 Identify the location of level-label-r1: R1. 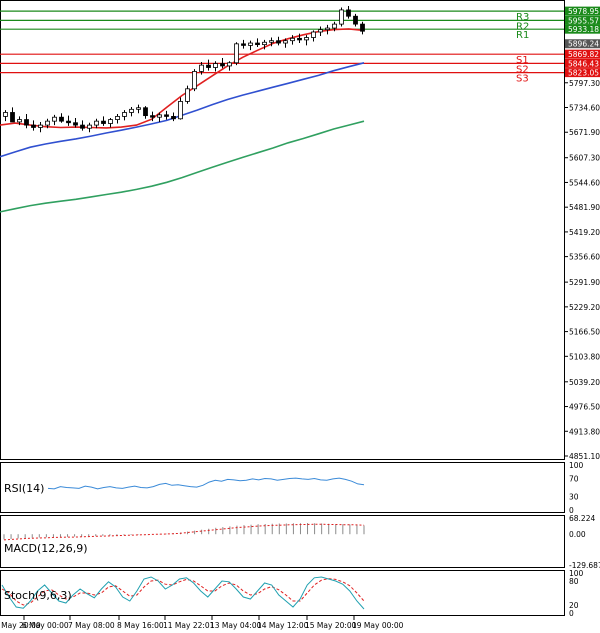
(522, 35).